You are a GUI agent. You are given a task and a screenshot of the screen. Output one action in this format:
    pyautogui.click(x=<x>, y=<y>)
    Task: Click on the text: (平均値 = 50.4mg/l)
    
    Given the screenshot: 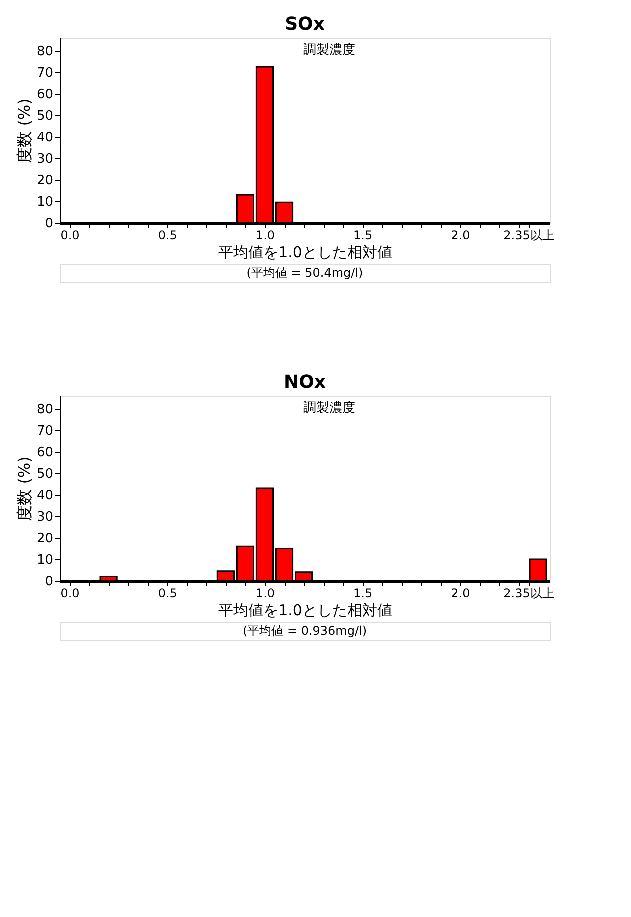 What is the action you would take?
    pyautogui.click(x=305, y=273)
    